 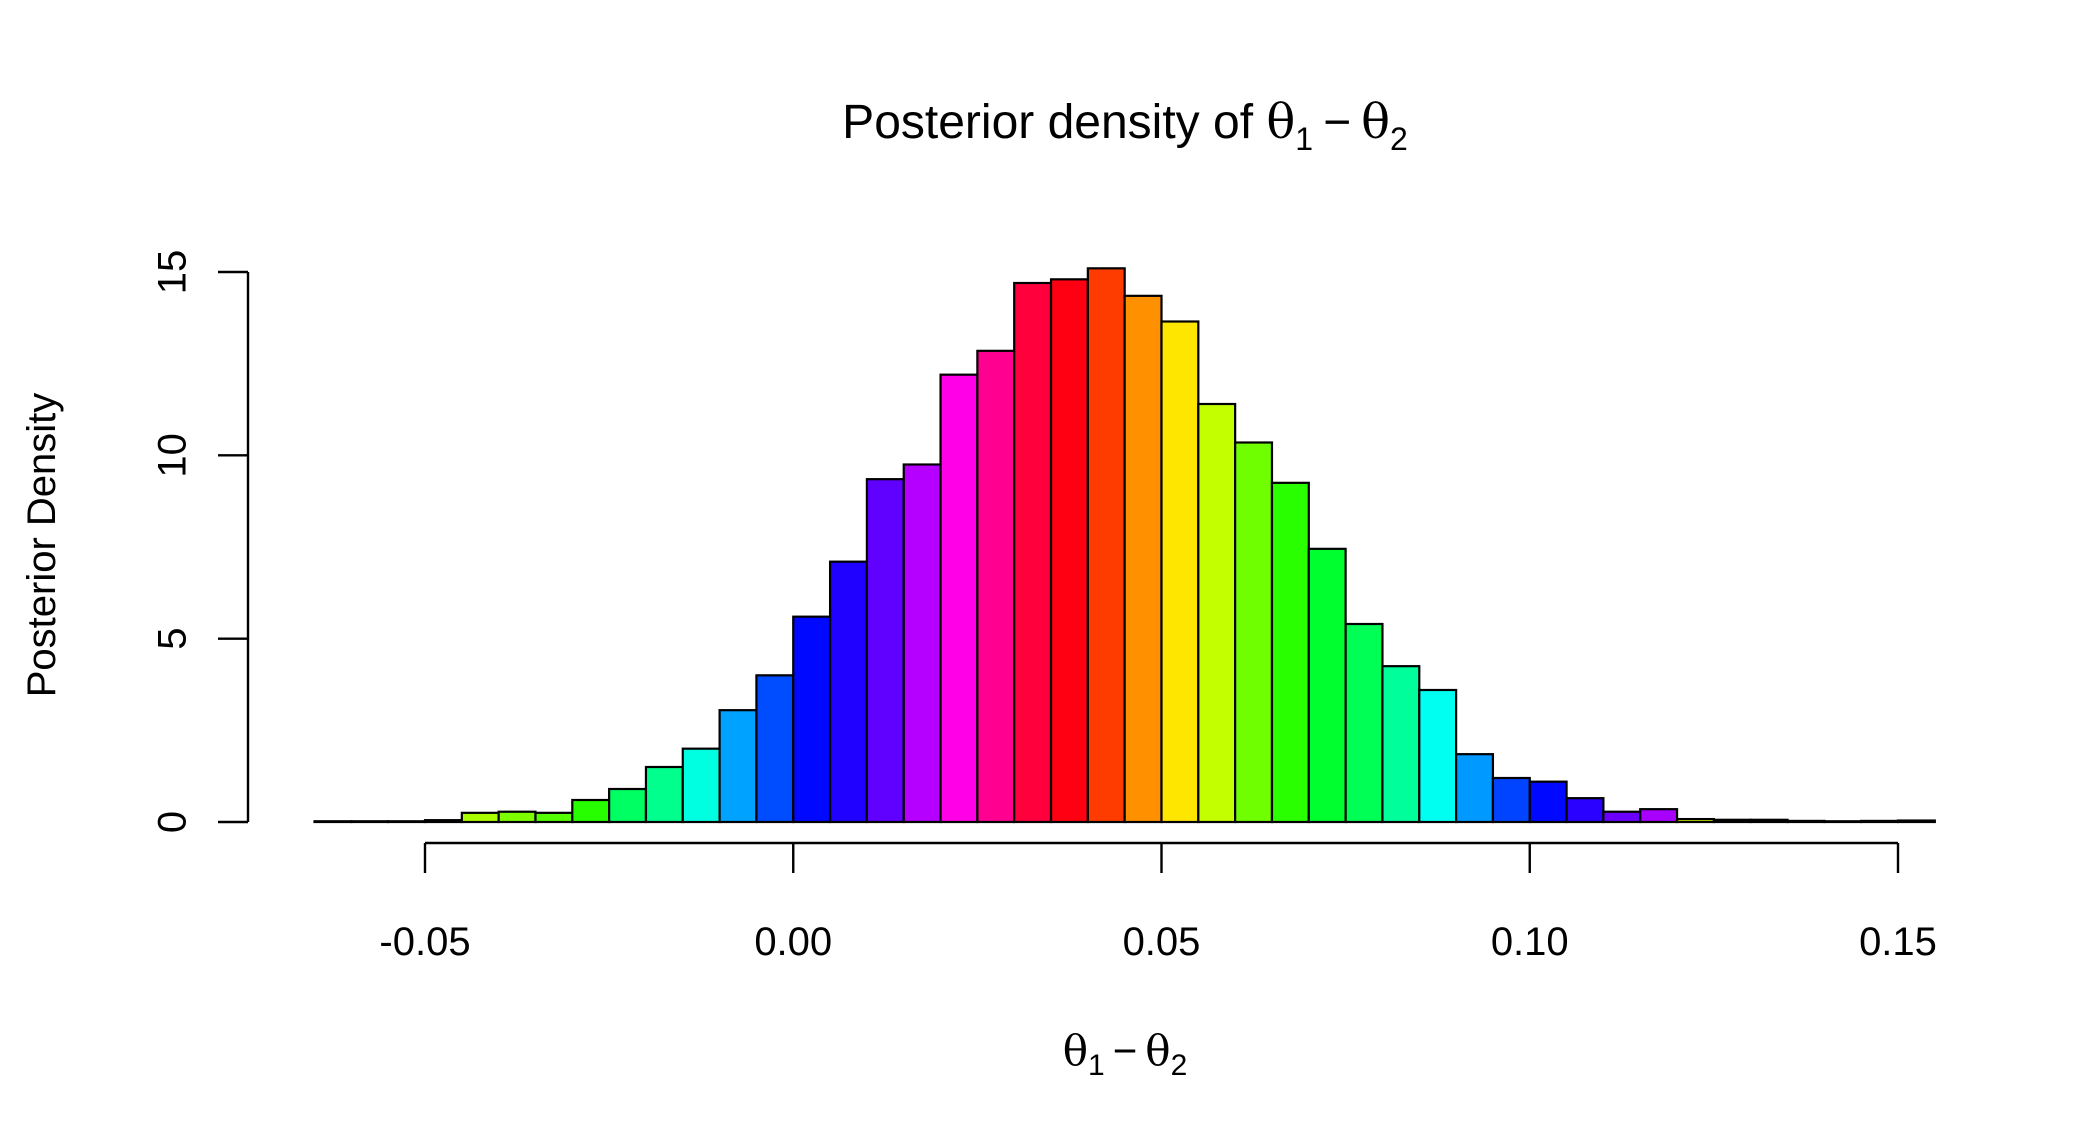 I want to click on y-tick-label: 5, so click(x=173, y=639).